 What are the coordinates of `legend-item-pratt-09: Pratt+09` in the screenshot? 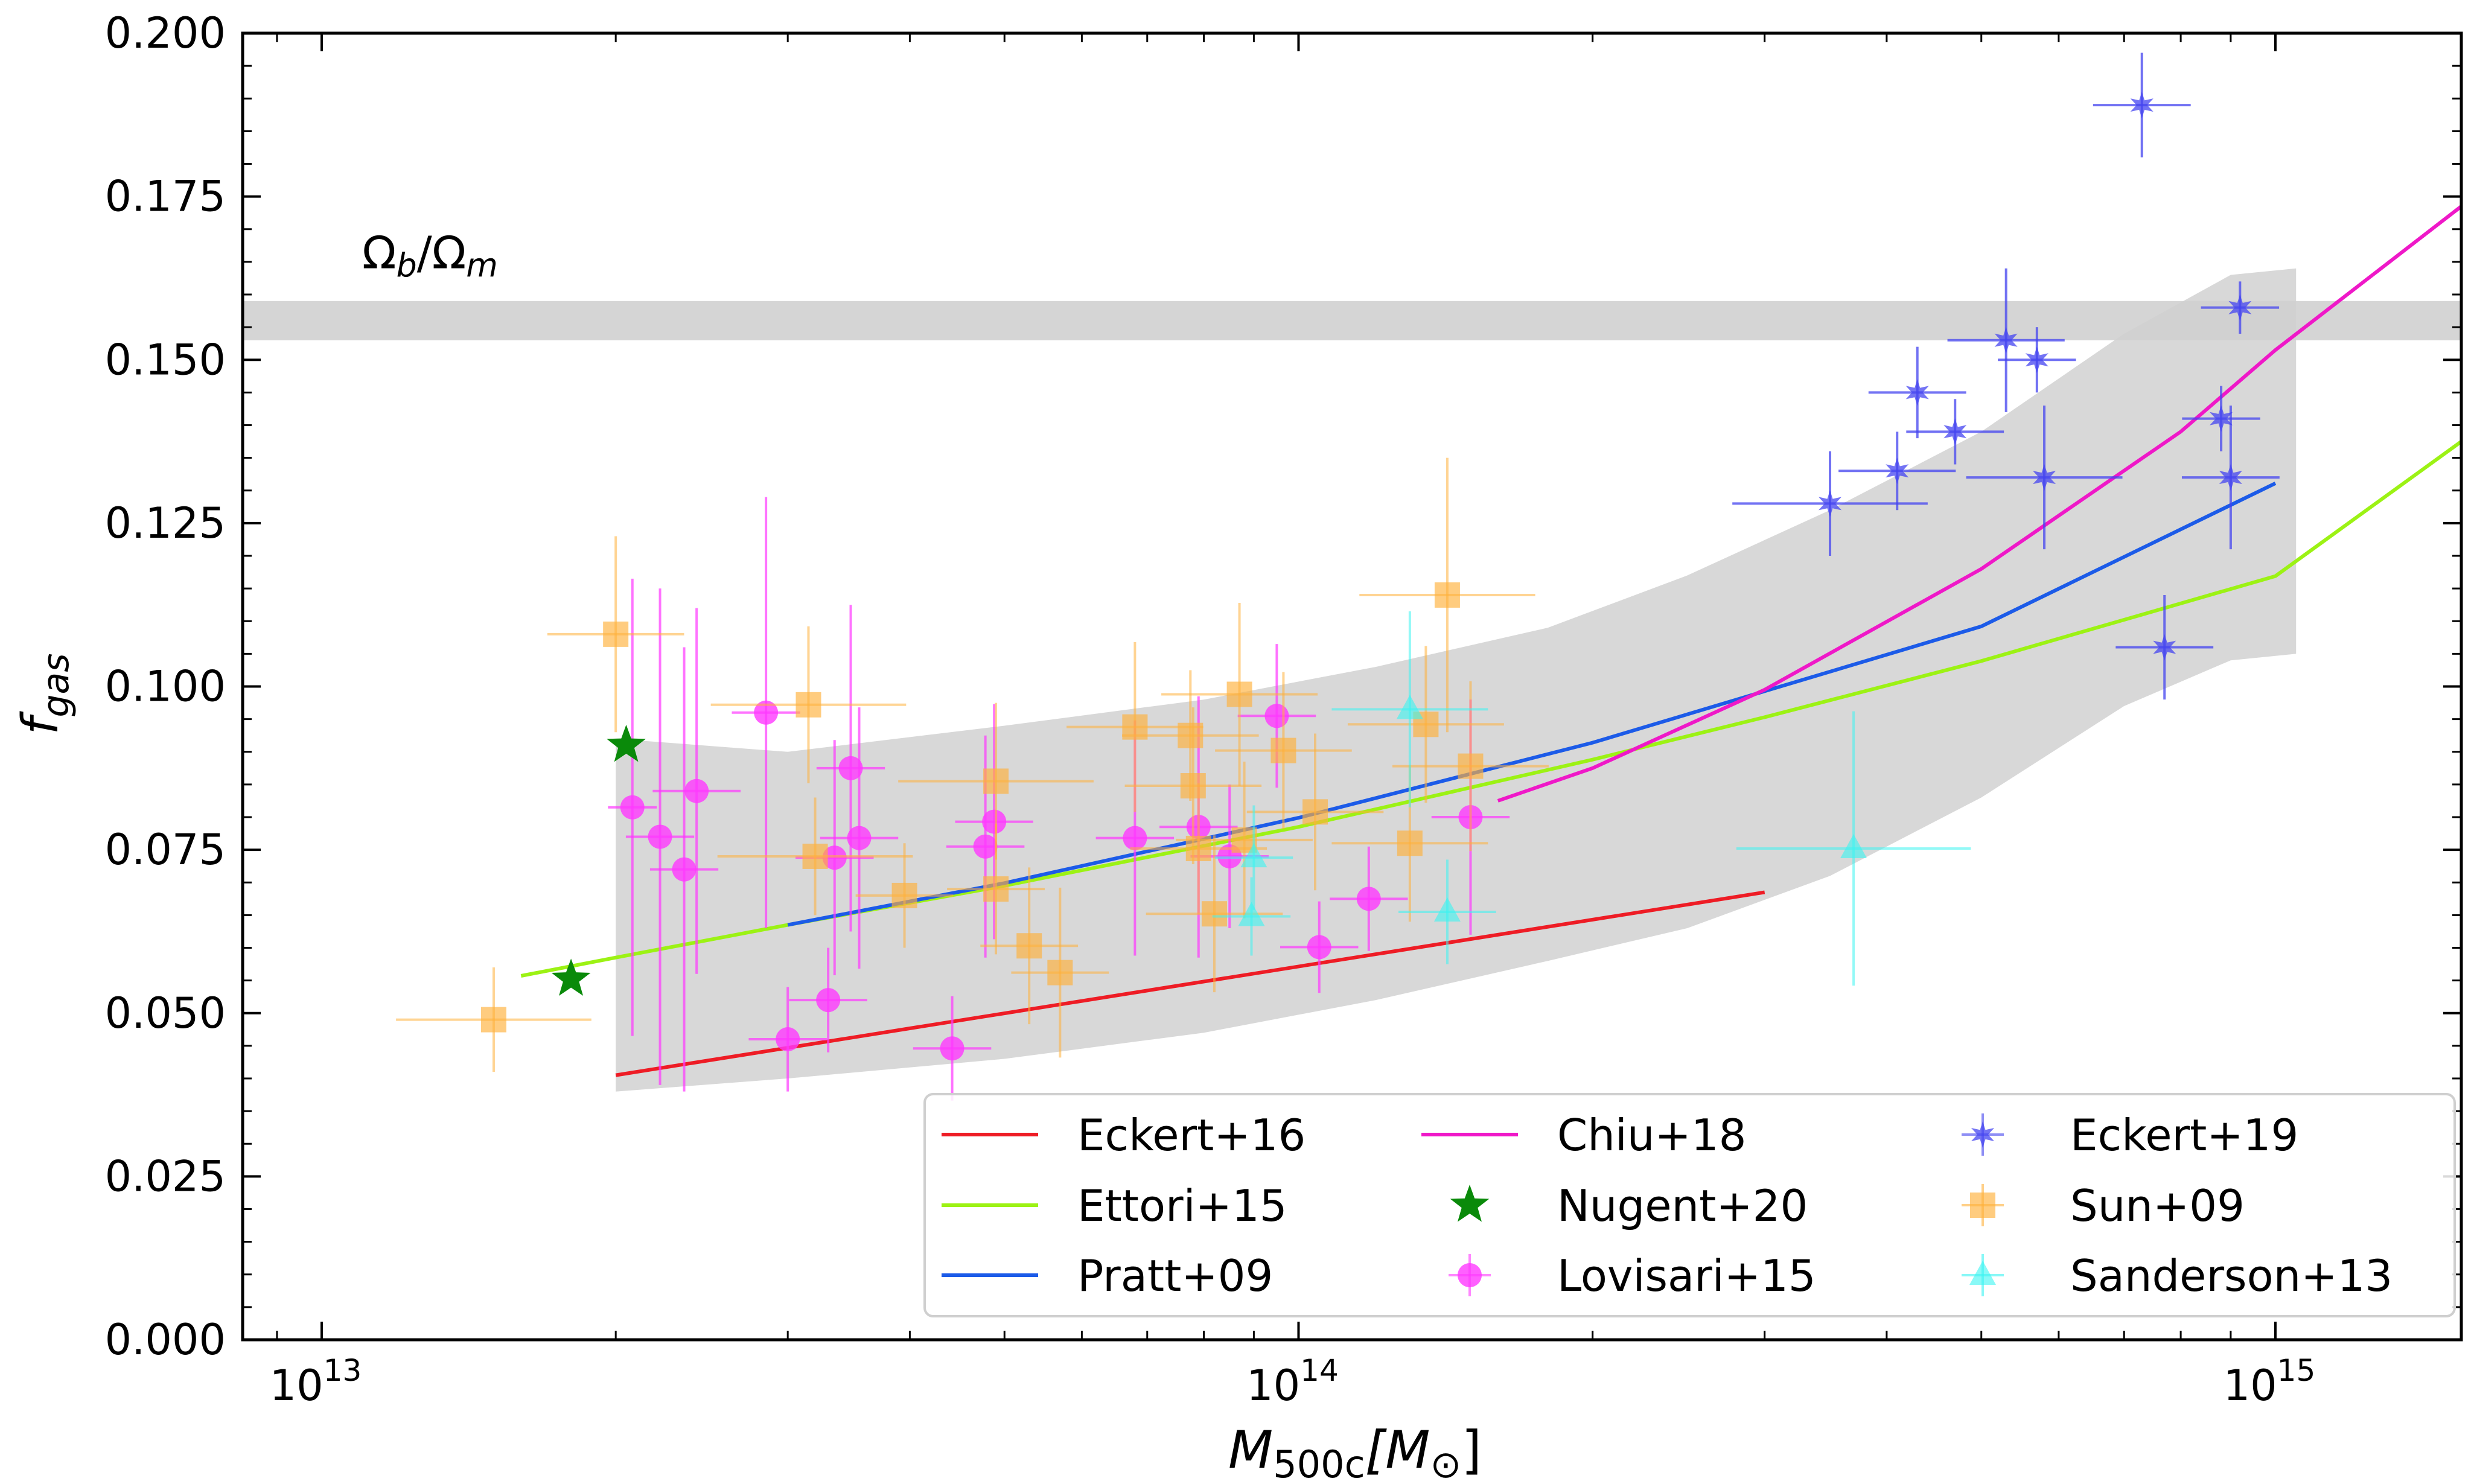 It's located at (1107, 1275).